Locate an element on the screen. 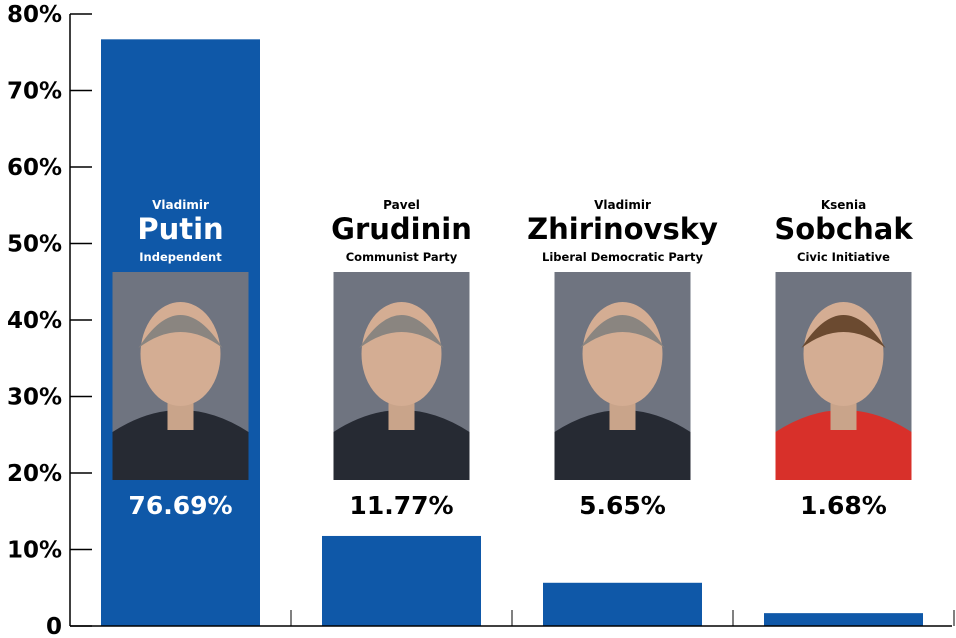  bar-grudinin is located at coordinates (401, 580).